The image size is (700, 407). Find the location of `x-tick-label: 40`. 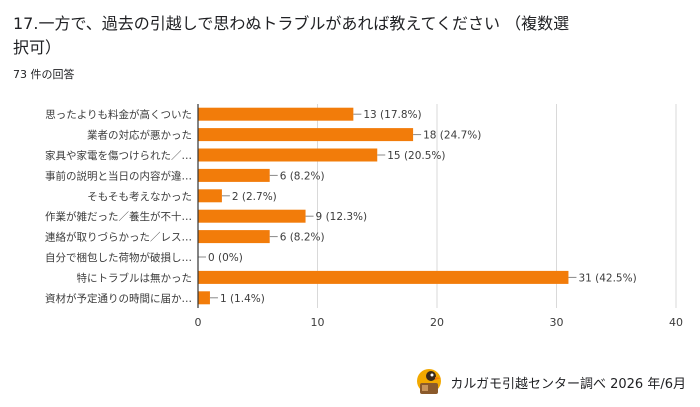

x-tick-label: 40 is located at coordinates (676, 322).